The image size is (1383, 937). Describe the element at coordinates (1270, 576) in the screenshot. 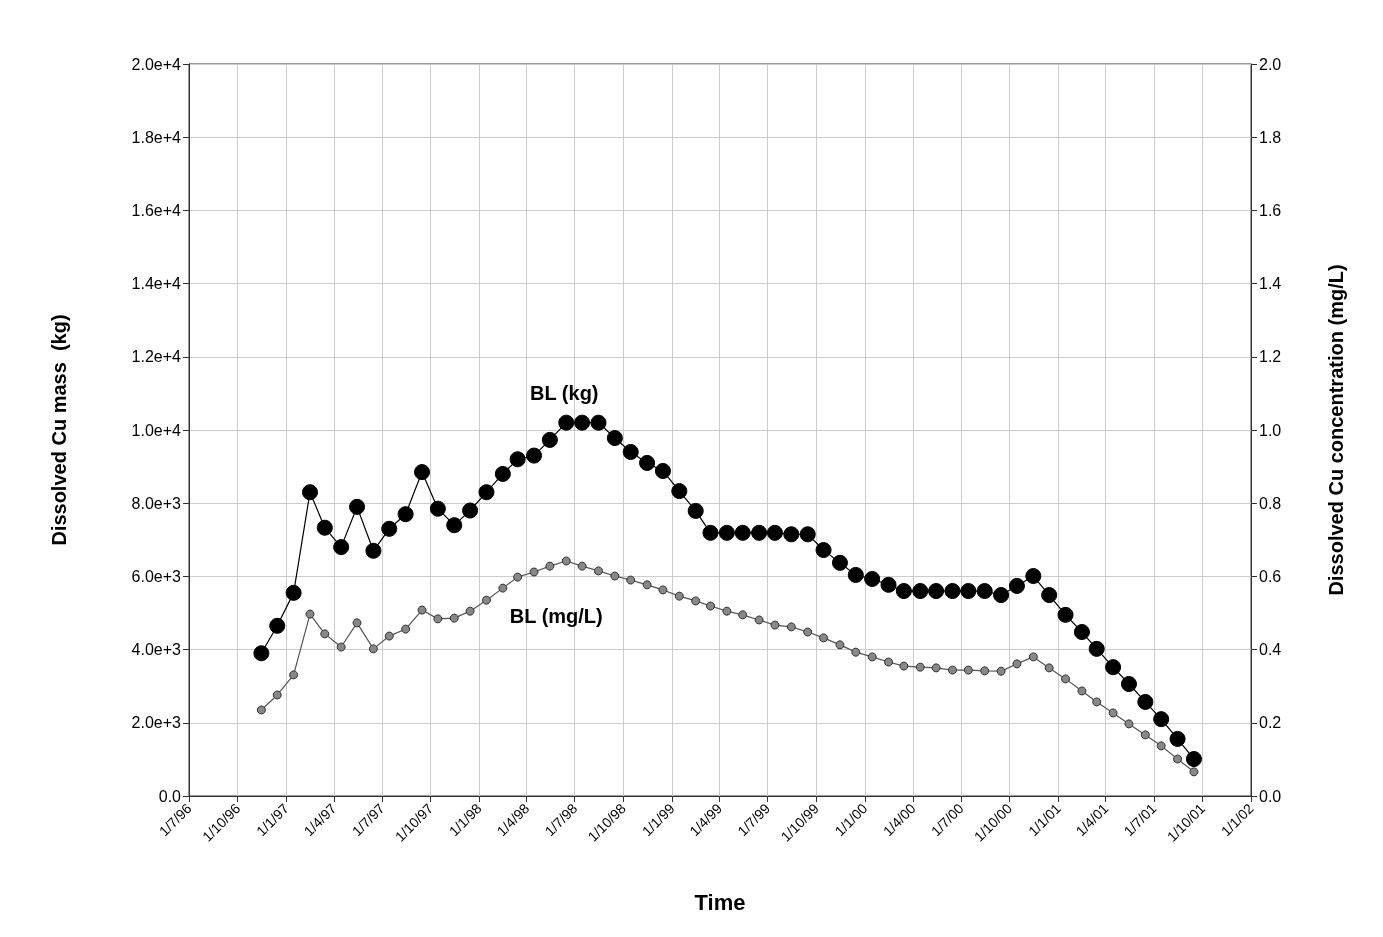

I see `y2-tick-label: 0.6` at that location.